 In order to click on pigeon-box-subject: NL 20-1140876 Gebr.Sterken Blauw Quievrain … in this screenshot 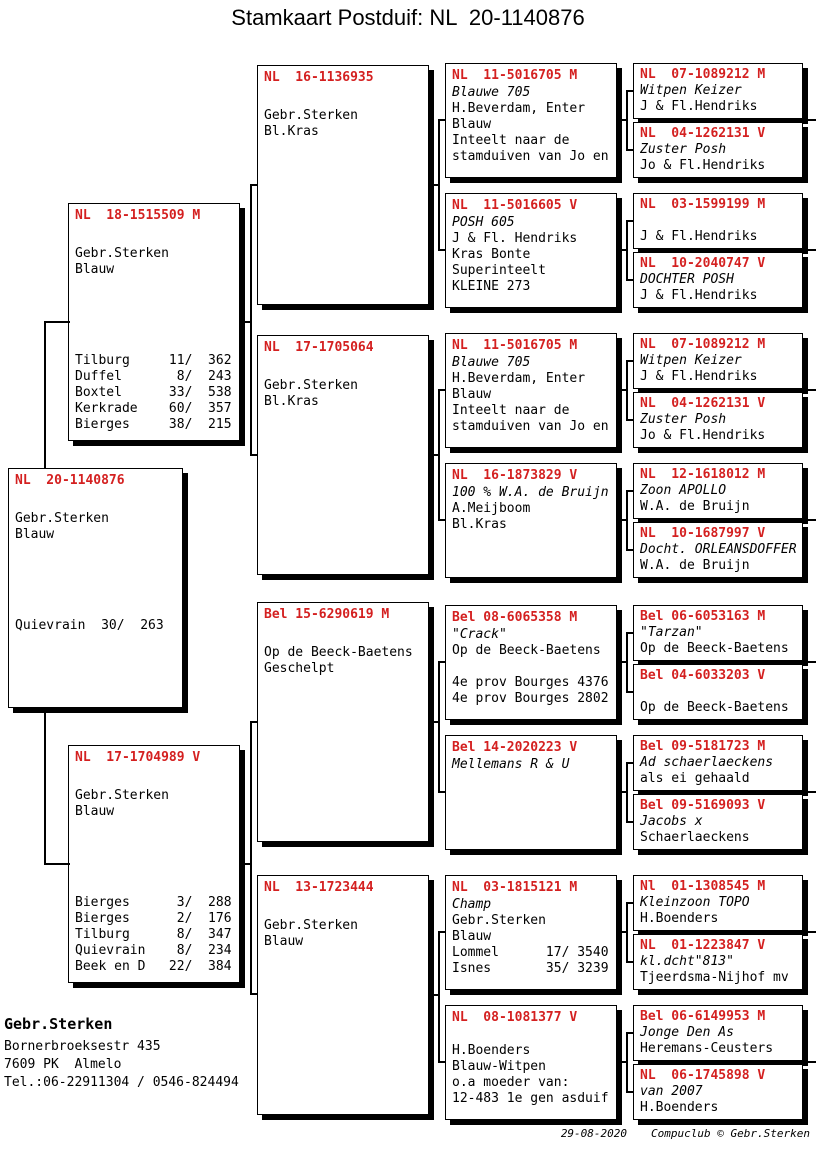, I will do `click(95, 588)`.